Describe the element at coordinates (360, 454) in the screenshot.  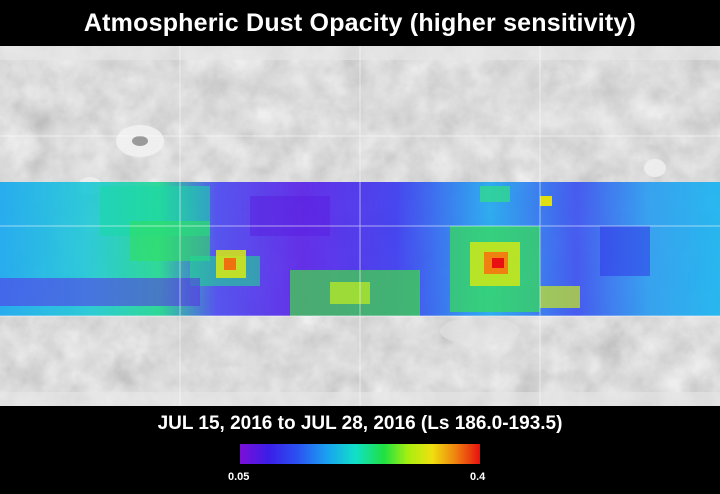
I see `colorbar` at that location.